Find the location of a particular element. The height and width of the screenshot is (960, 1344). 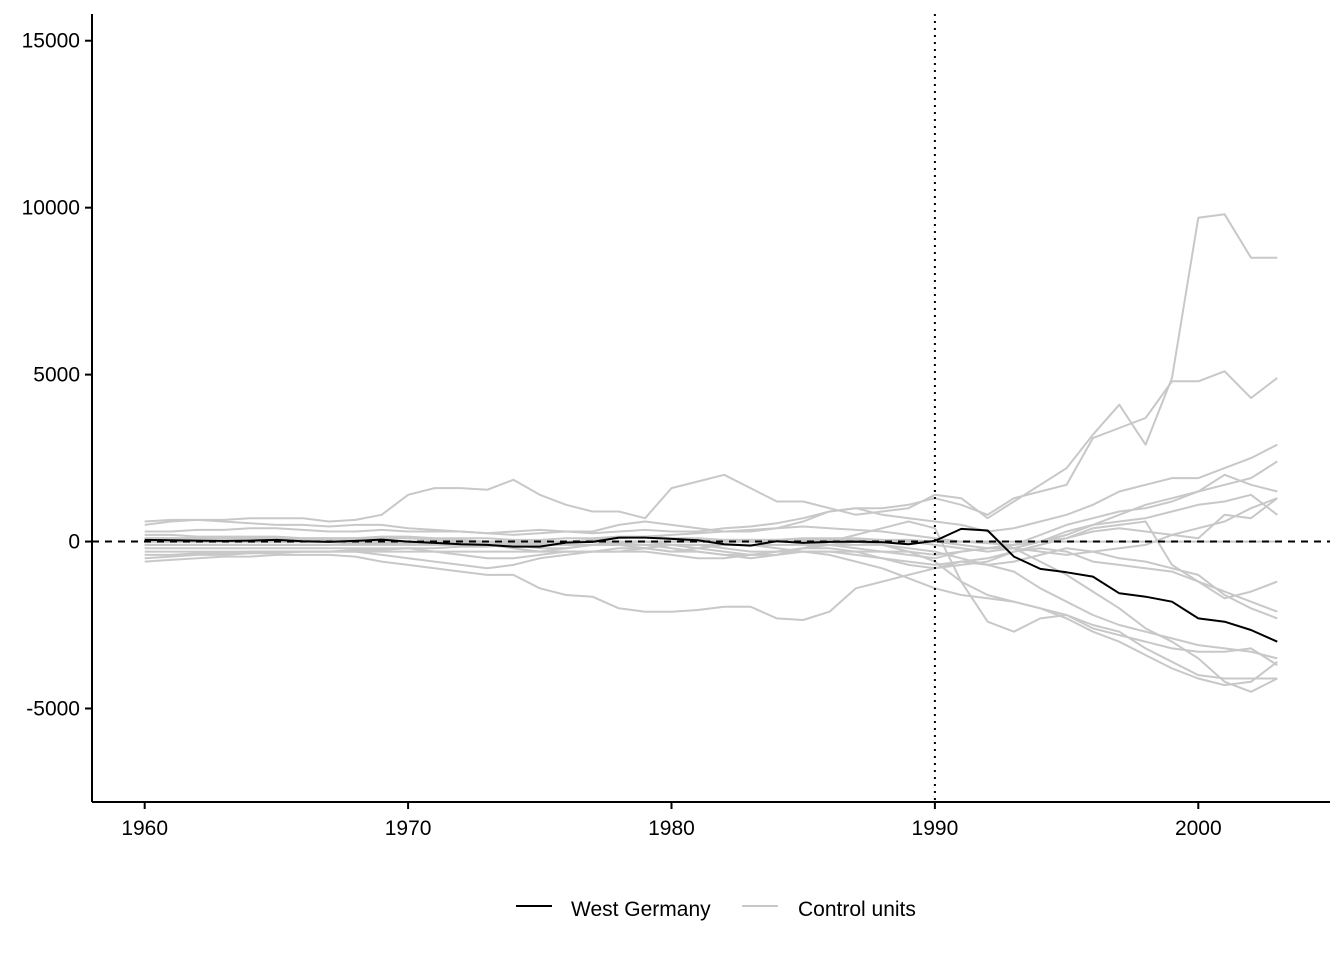

y-tick-label: 15000 is located at coordinates (51, 41).